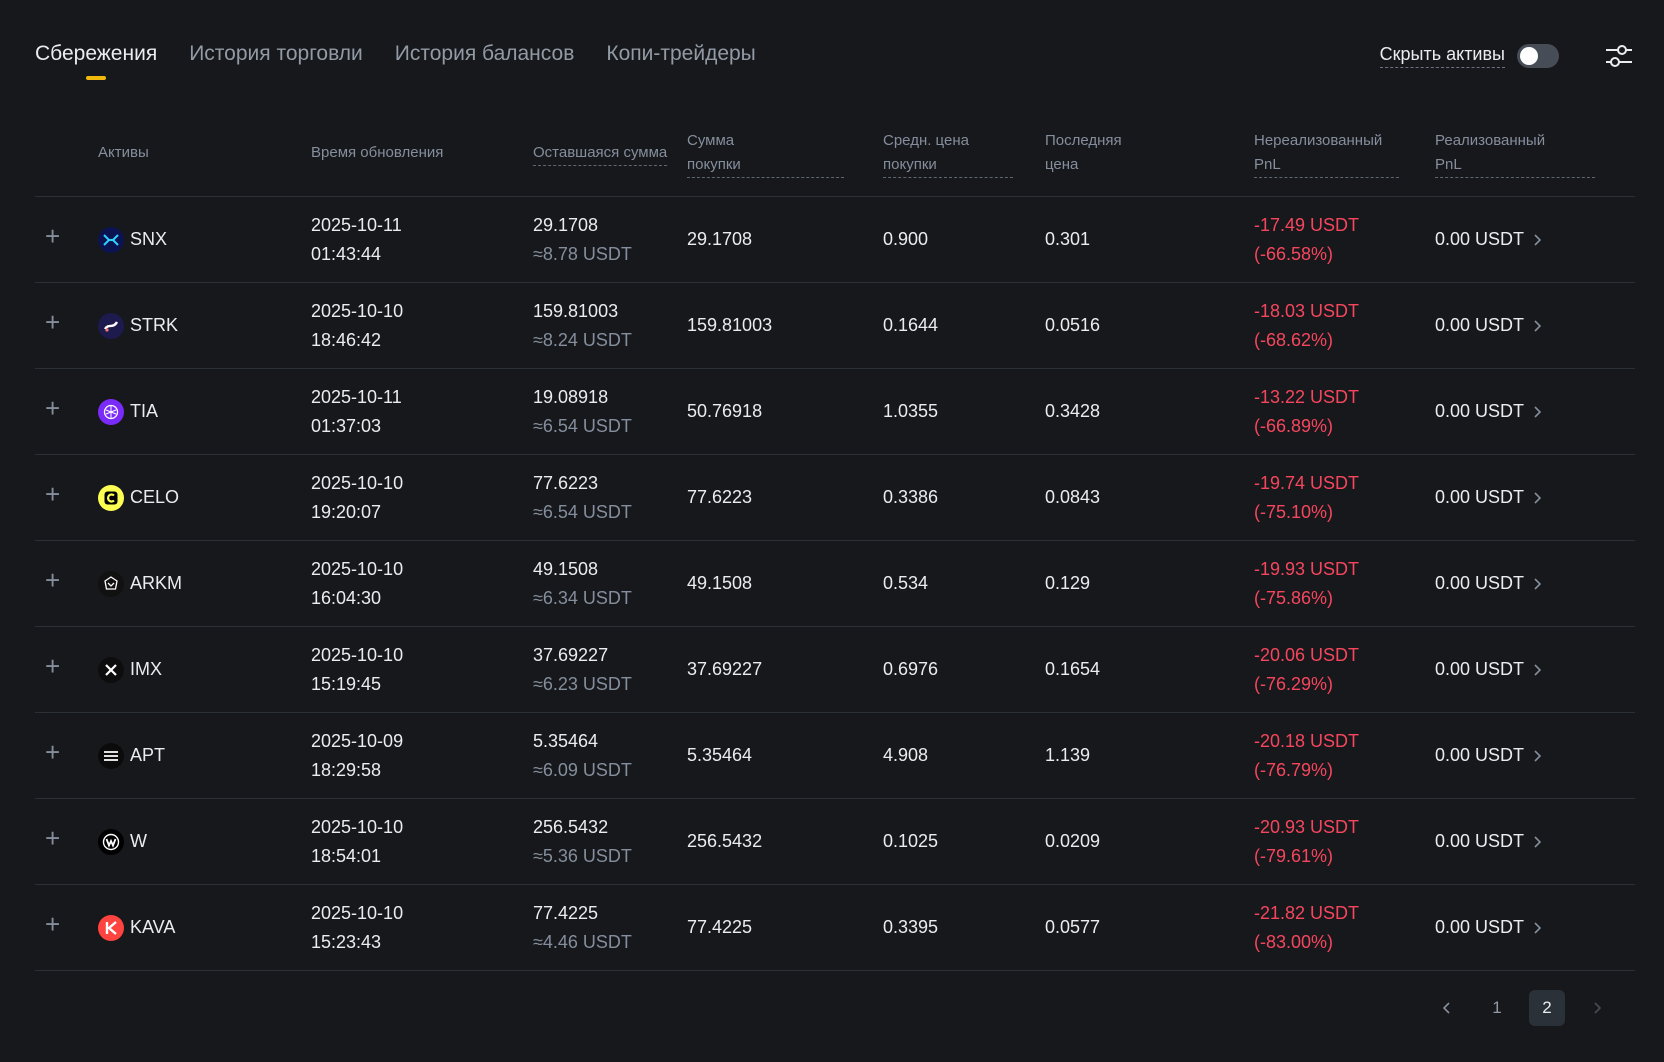  I want to click on unrealized-pnl: -20.18 USDT, so click(1307, 740).